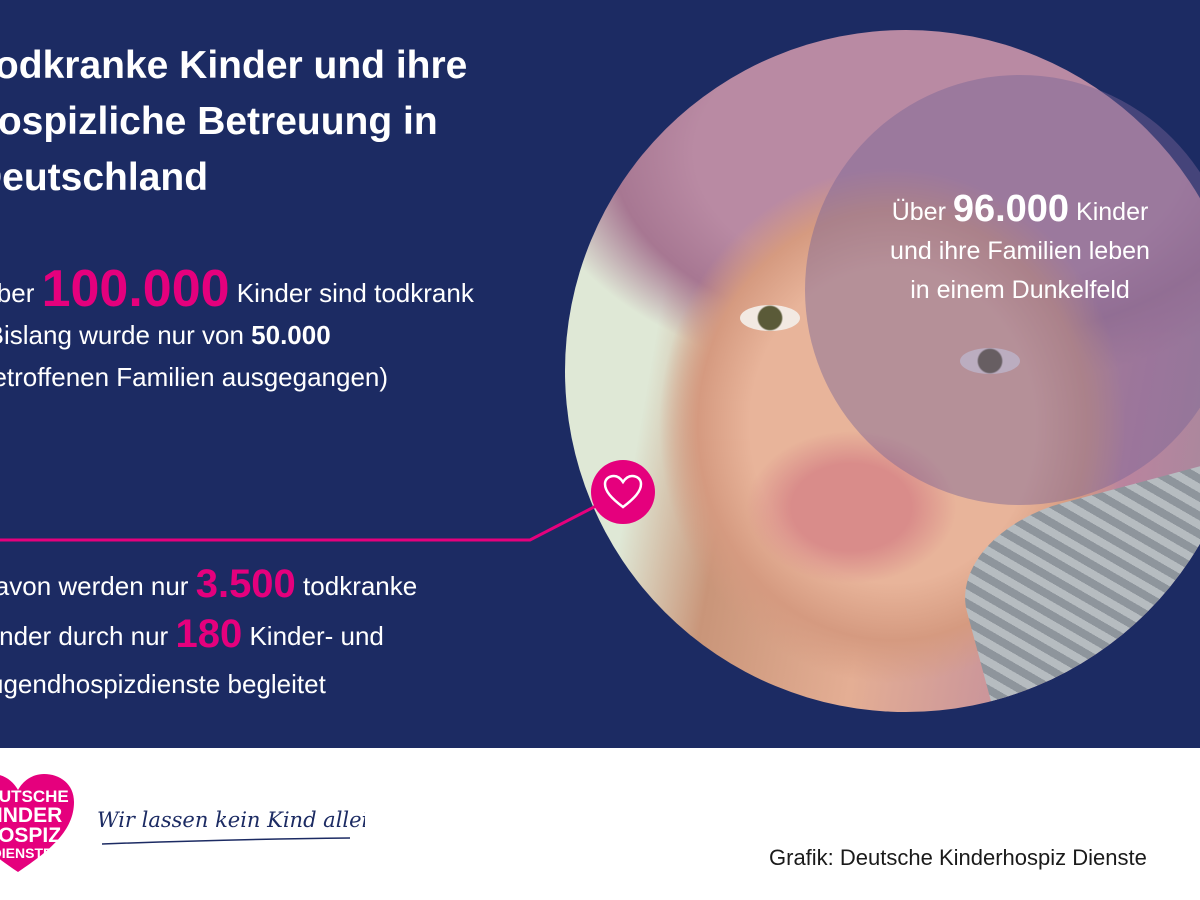 Image resolution: width=1200 pixels, height=900 pixels. What do you see at coordinates (1020, 251) in the screenshot?
I see `stat-text: und ihre Familien leben` at bounding box center [1020, 251].